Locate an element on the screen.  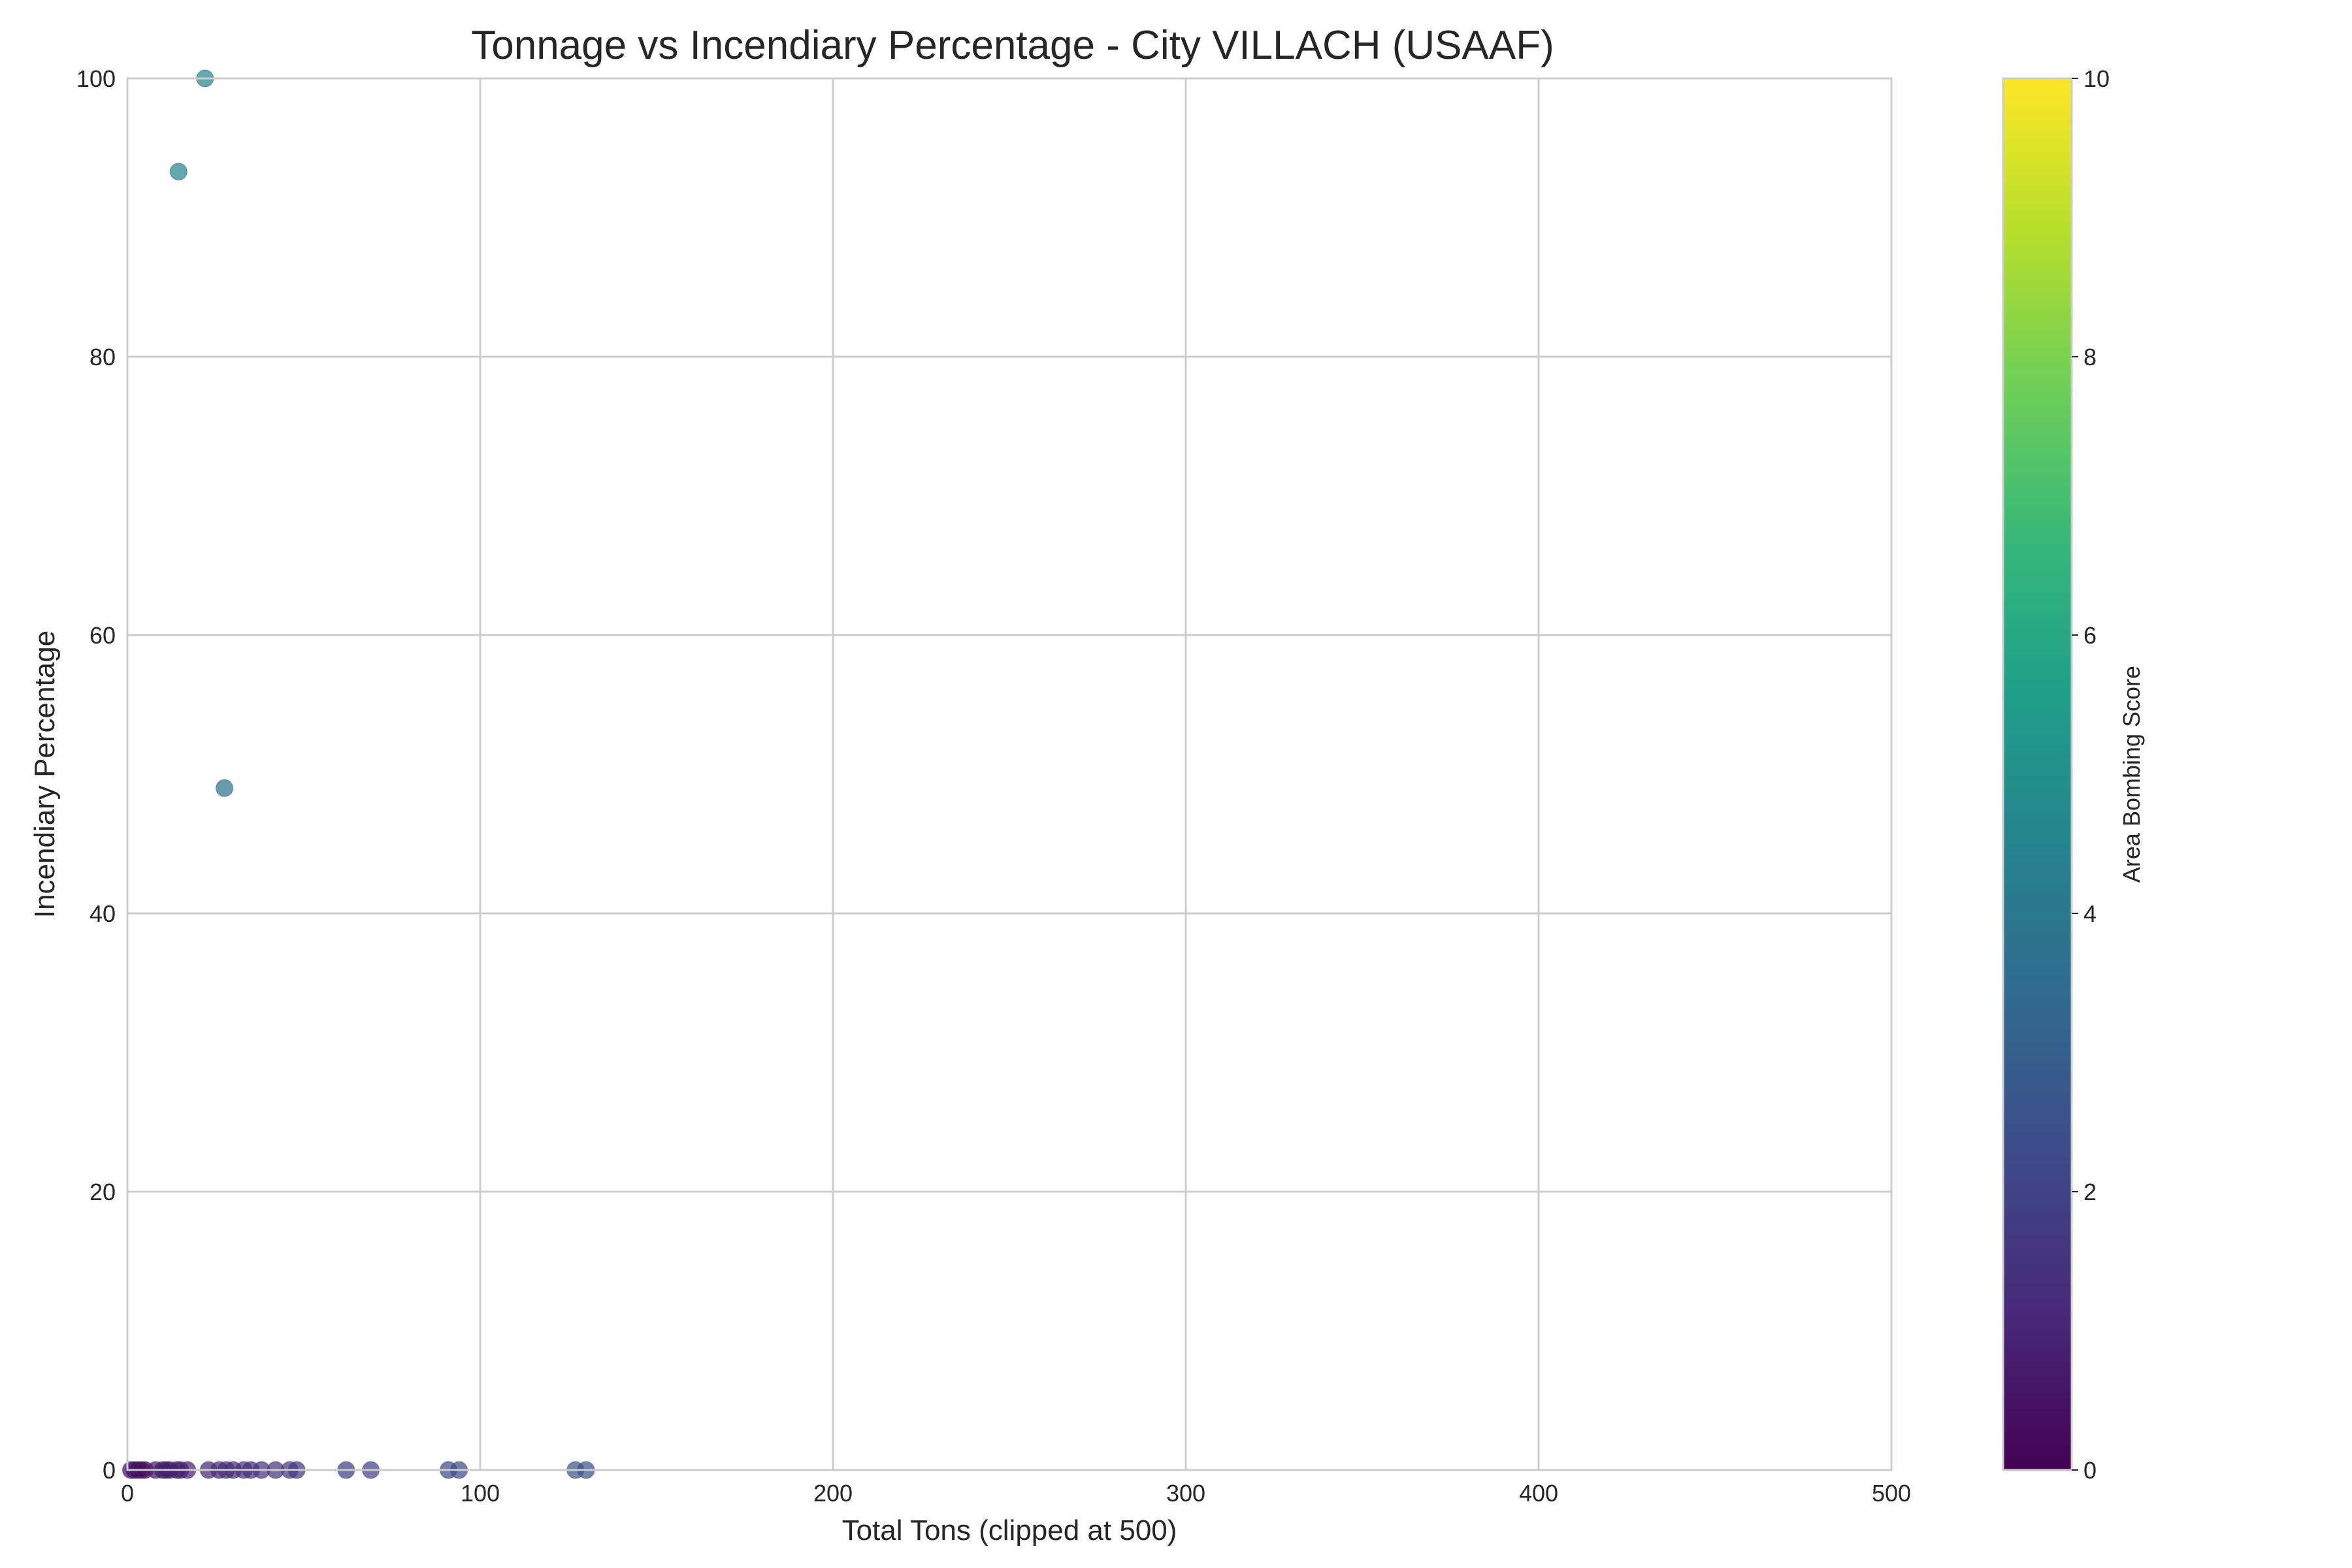
colorbar-tick-label: 6 is located at coordinates (2090, 635).